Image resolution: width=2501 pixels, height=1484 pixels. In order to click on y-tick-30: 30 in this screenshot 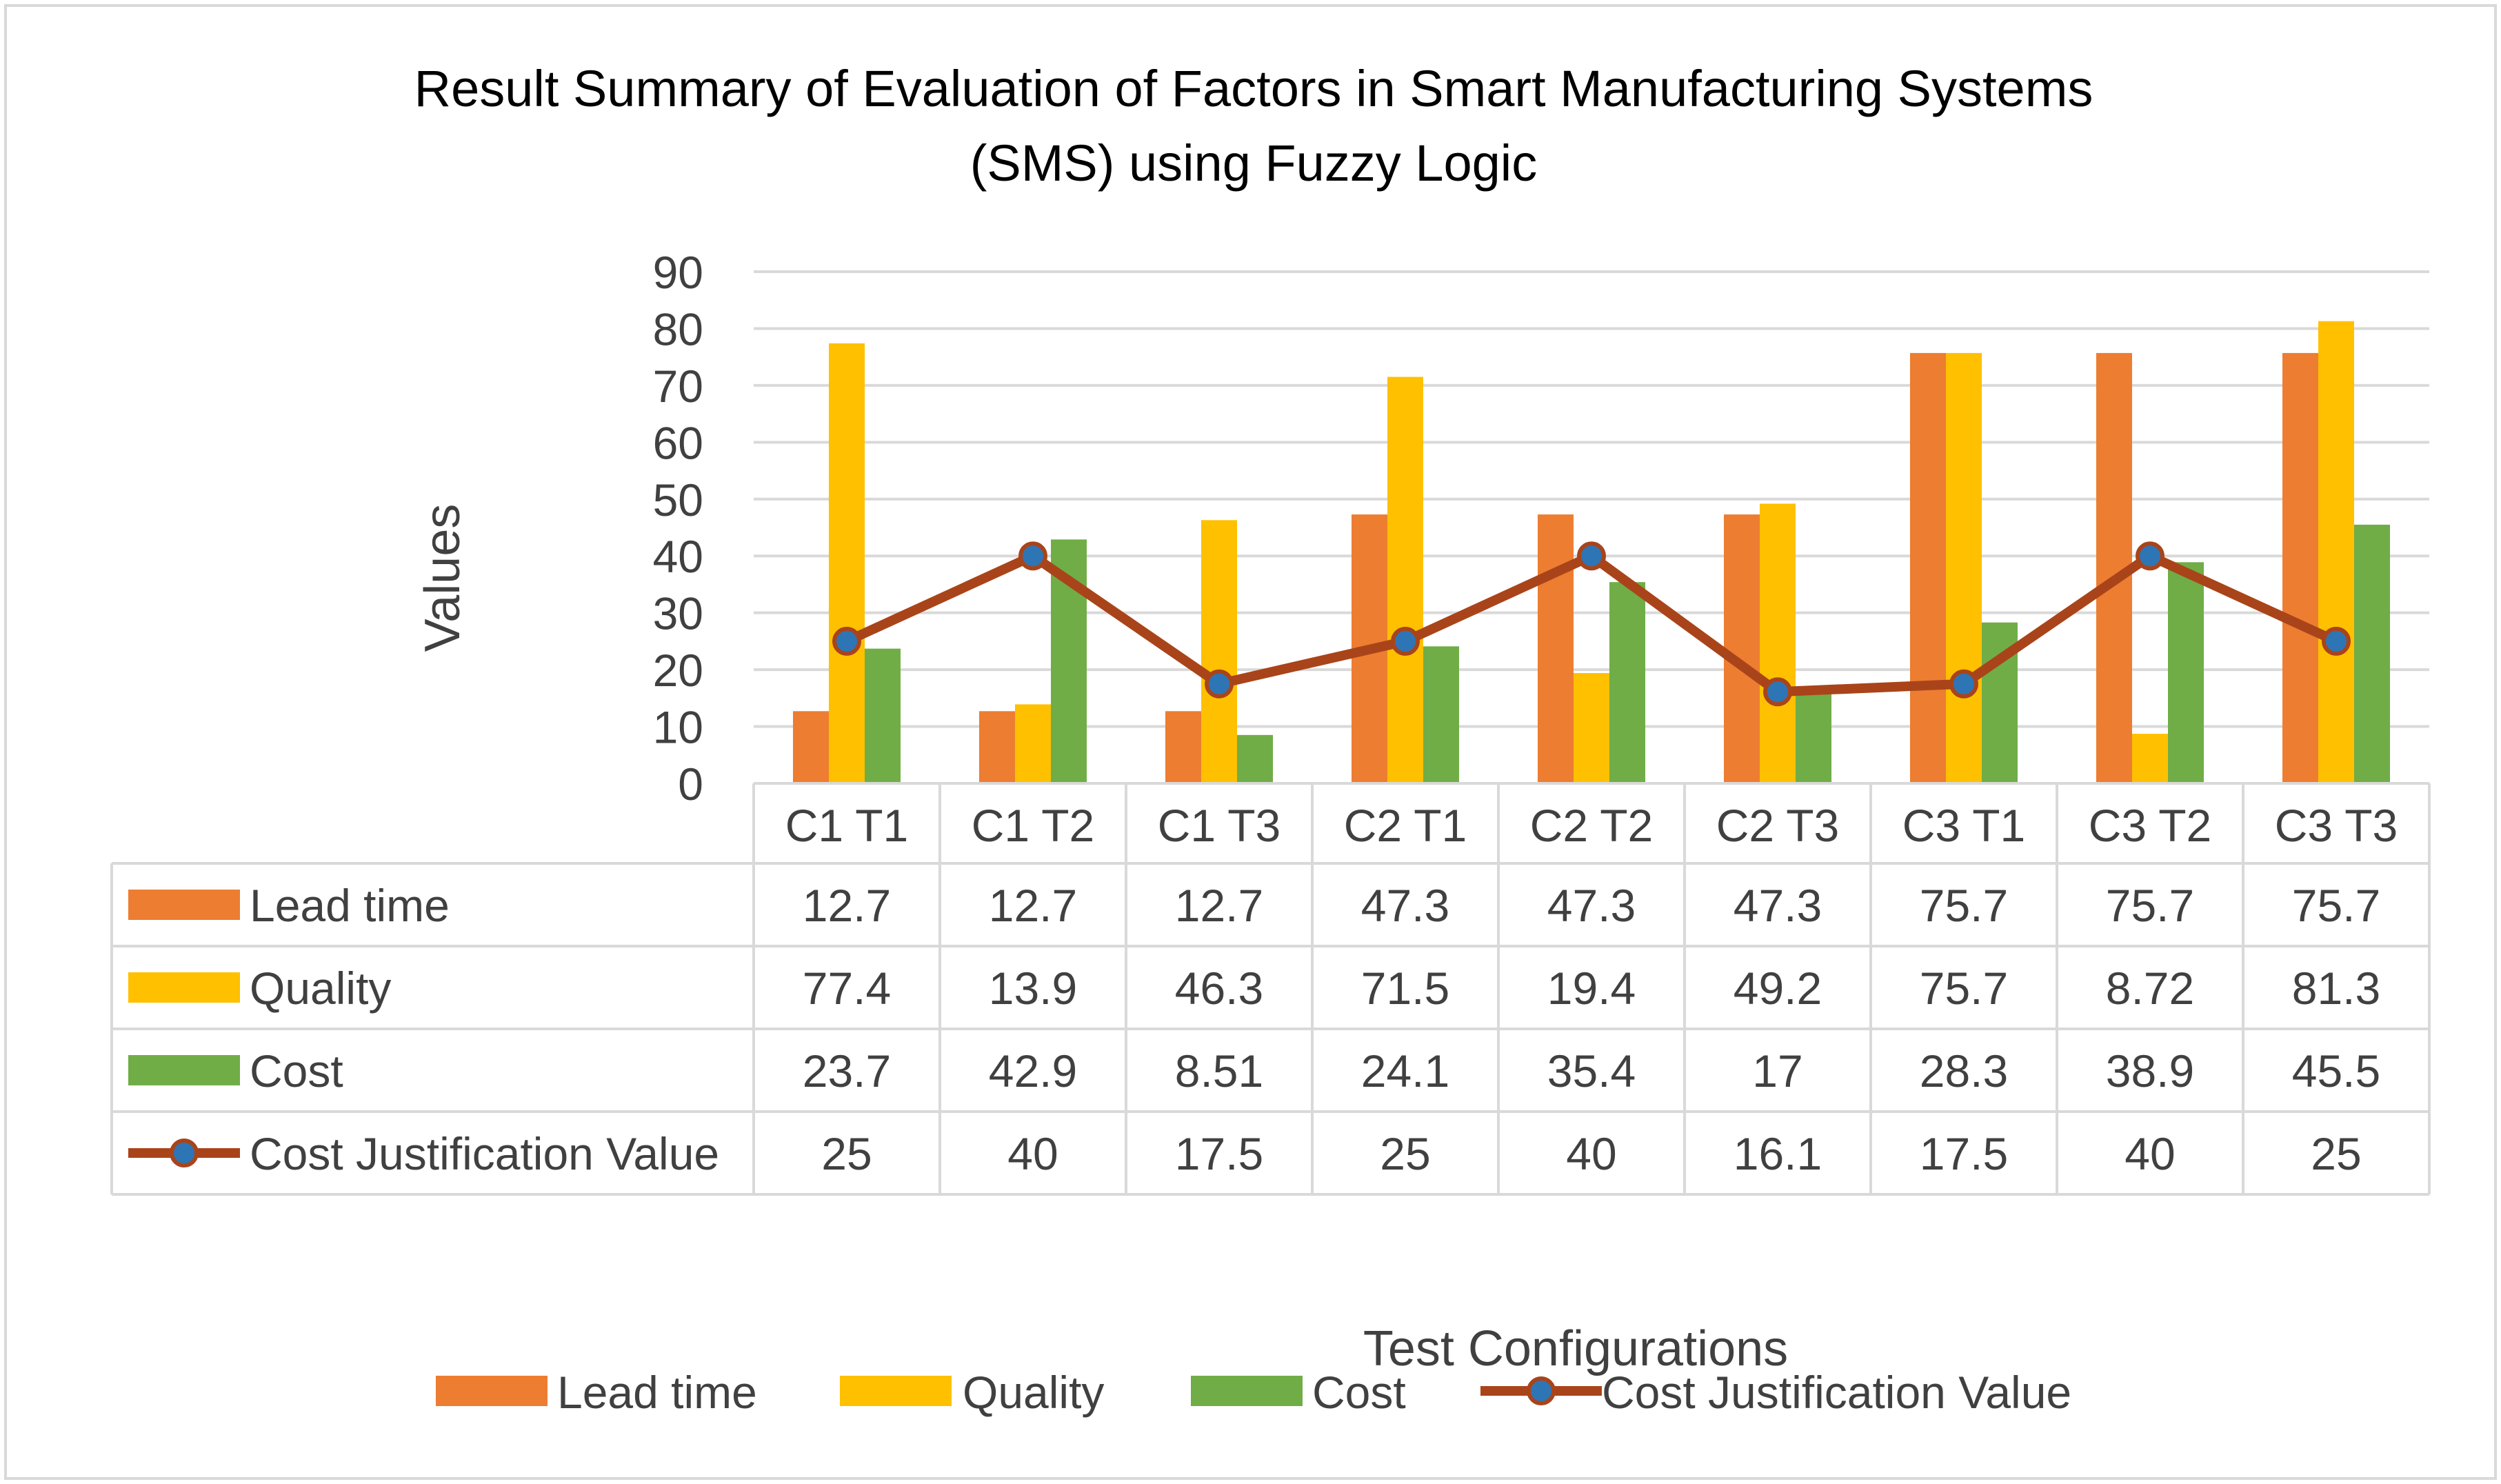, I will do `click(678, 613)`.